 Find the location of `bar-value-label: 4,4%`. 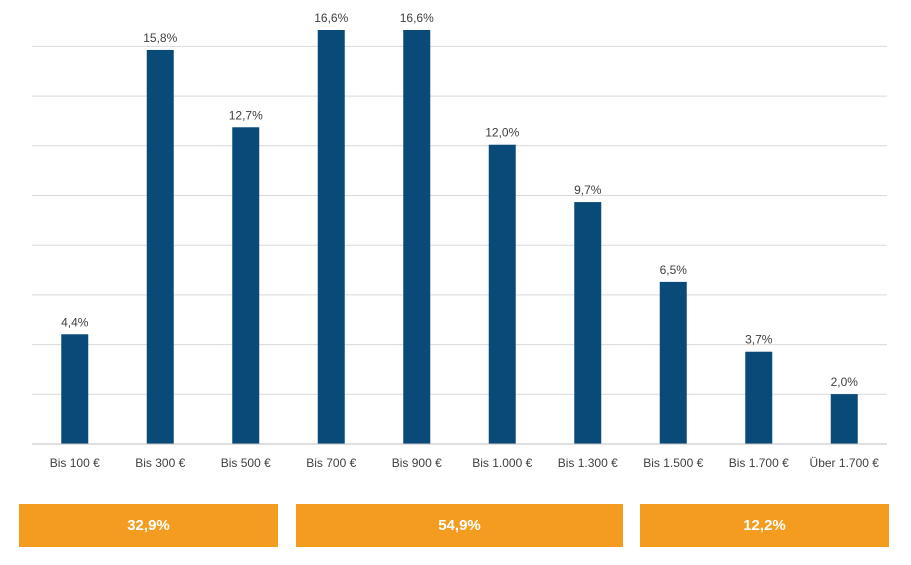

bar-value-label: 4,4% is located at coordinates (75, 322).